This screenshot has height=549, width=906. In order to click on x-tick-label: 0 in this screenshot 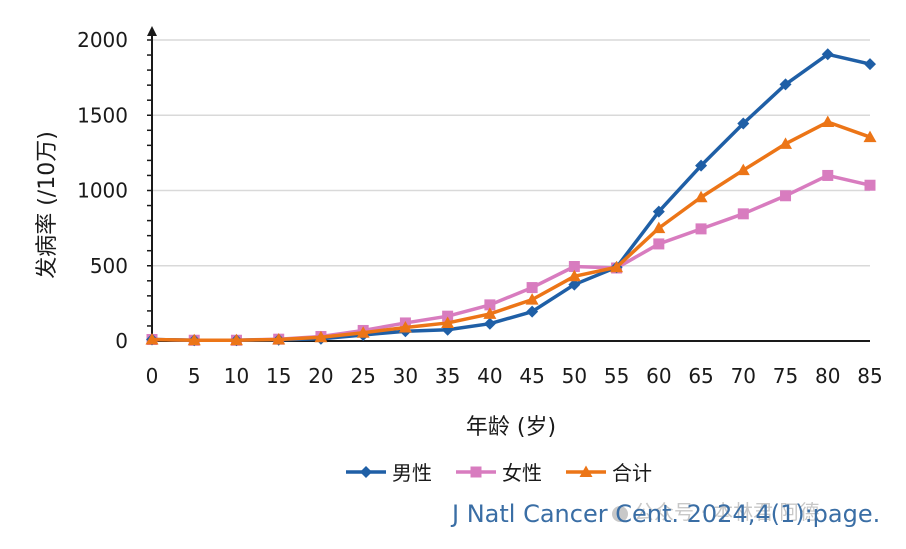, I will do `click(152, 376)`.